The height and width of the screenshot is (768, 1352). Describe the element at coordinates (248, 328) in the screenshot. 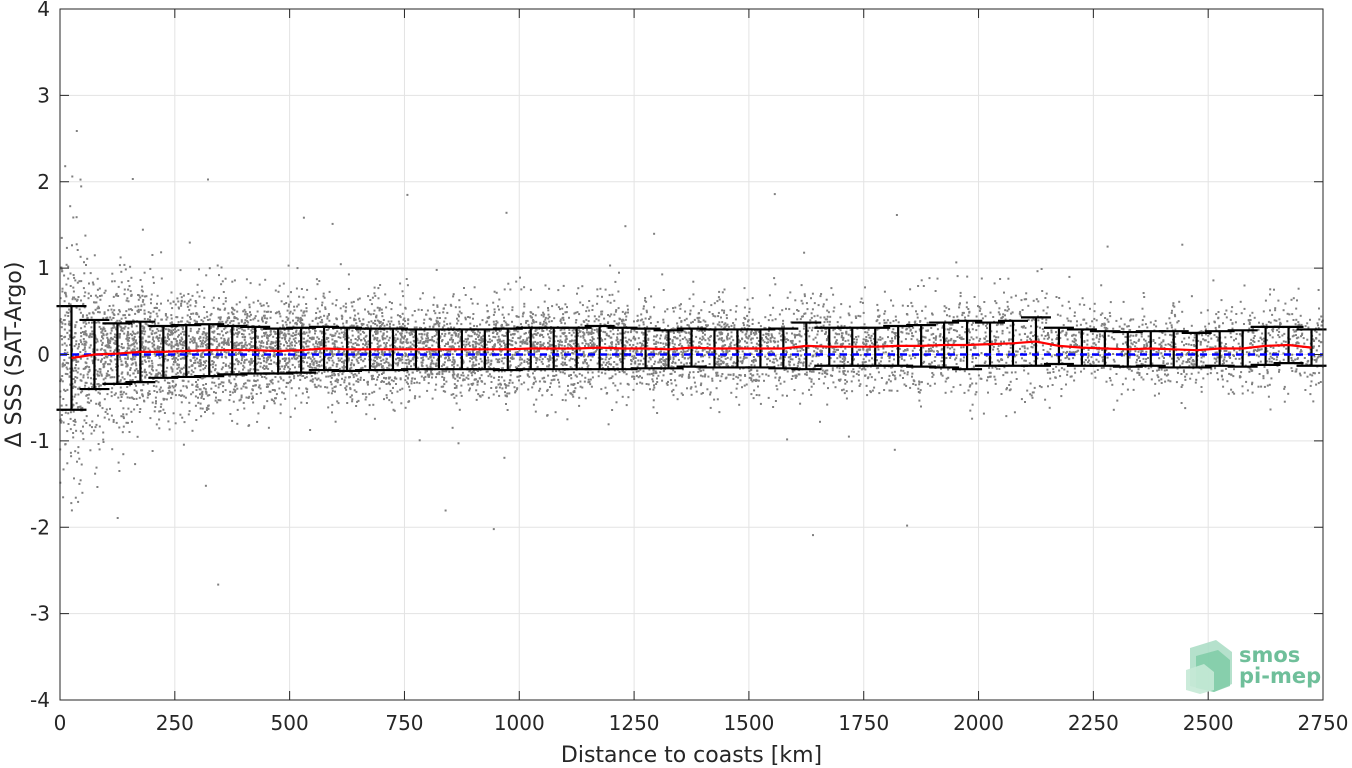

I see `scatter-point-2043` at that location.